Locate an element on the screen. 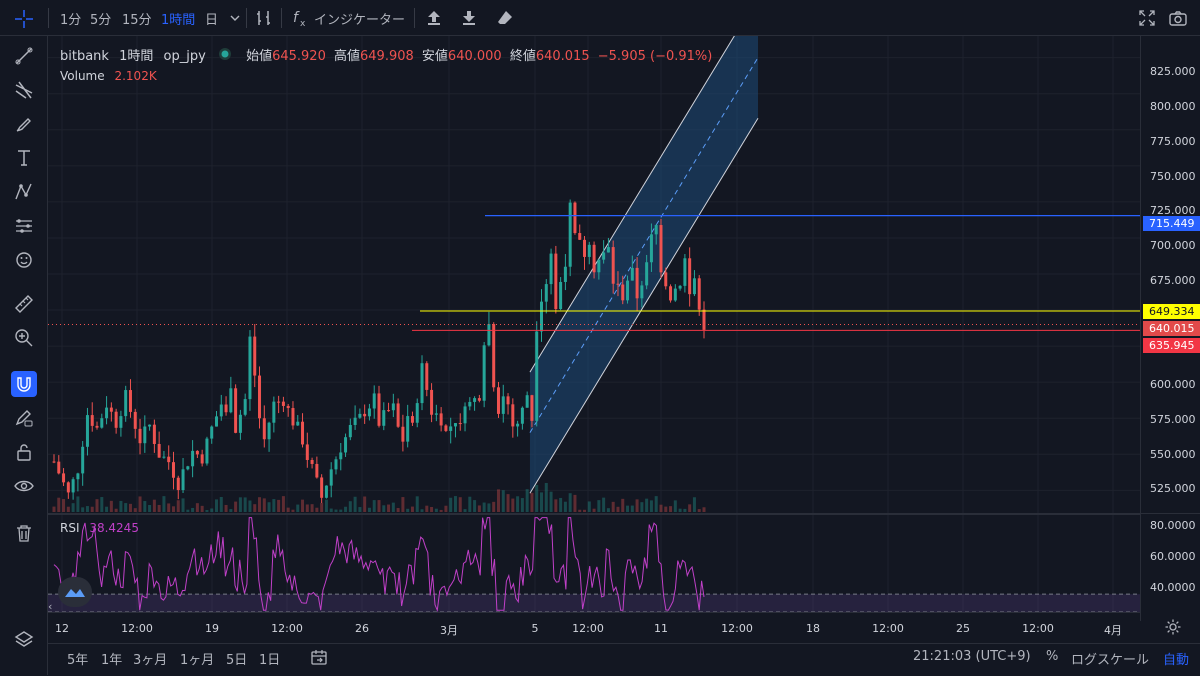 This screenshot has height=676, width=1200. time-axis is located at coordinates (594, 627).